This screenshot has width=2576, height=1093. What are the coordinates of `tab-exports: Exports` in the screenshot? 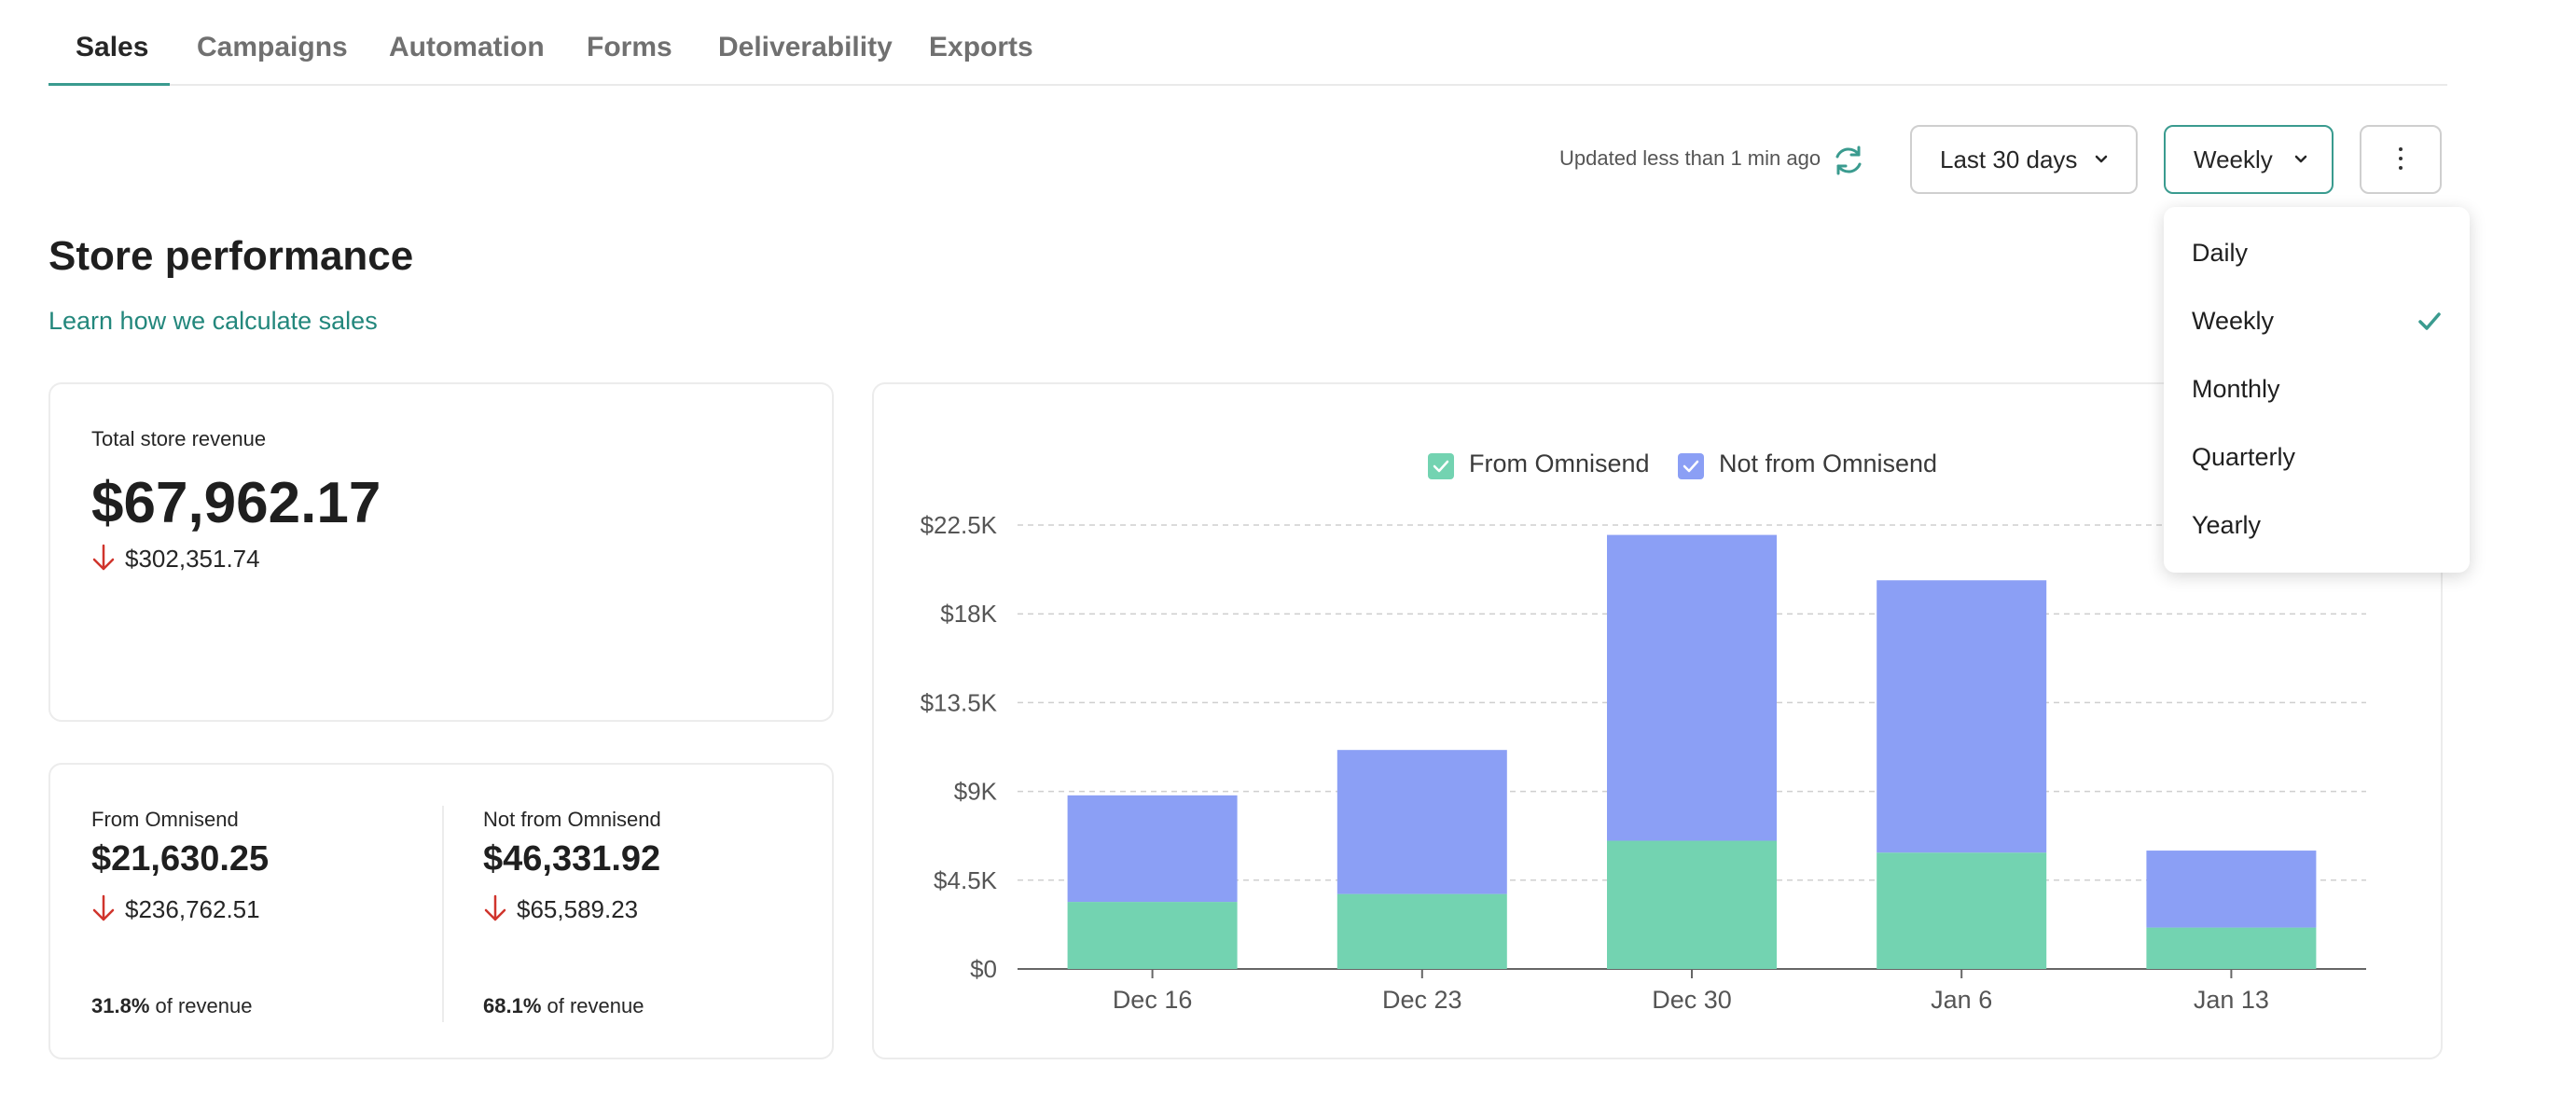 It's located at (981, 47).